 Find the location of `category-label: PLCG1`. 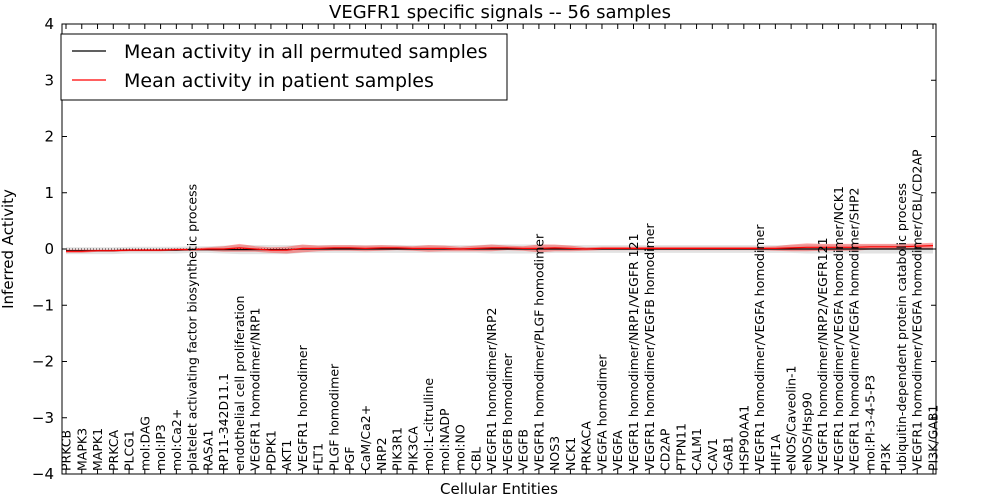

category-label: PLCG1 is located at coordinates (129, 450).